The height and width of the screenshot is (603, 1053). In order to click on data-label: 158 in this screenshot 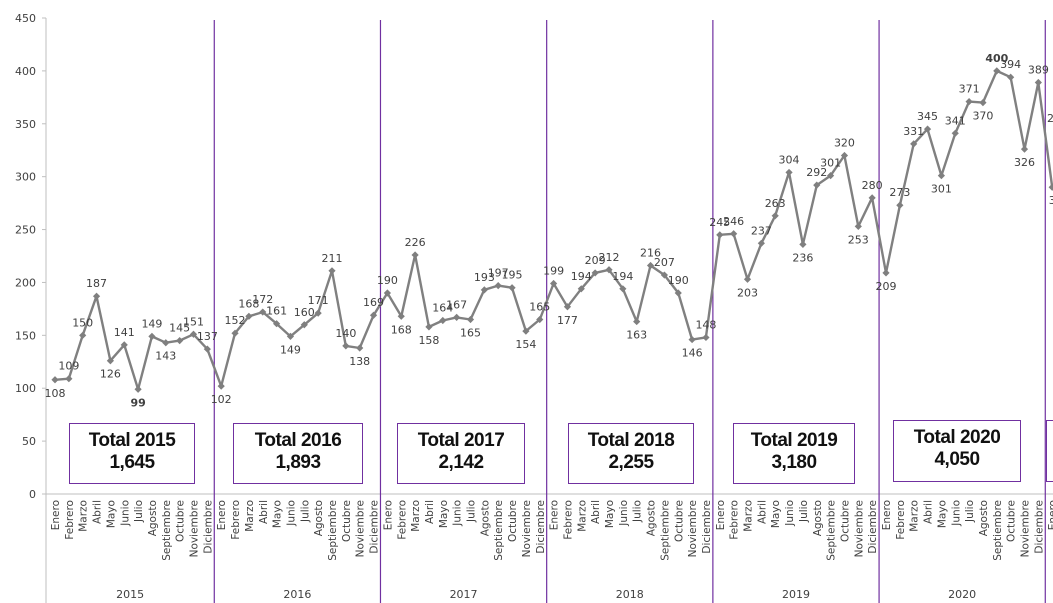, I will do `click(428, 340)`.